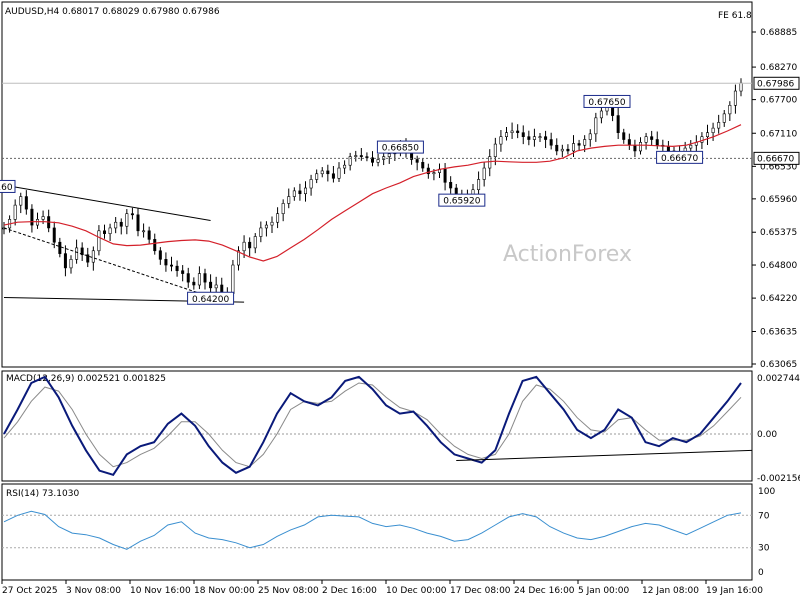  I want to click on x-axis-label: 27 Oct 2025, so click(30, 591).